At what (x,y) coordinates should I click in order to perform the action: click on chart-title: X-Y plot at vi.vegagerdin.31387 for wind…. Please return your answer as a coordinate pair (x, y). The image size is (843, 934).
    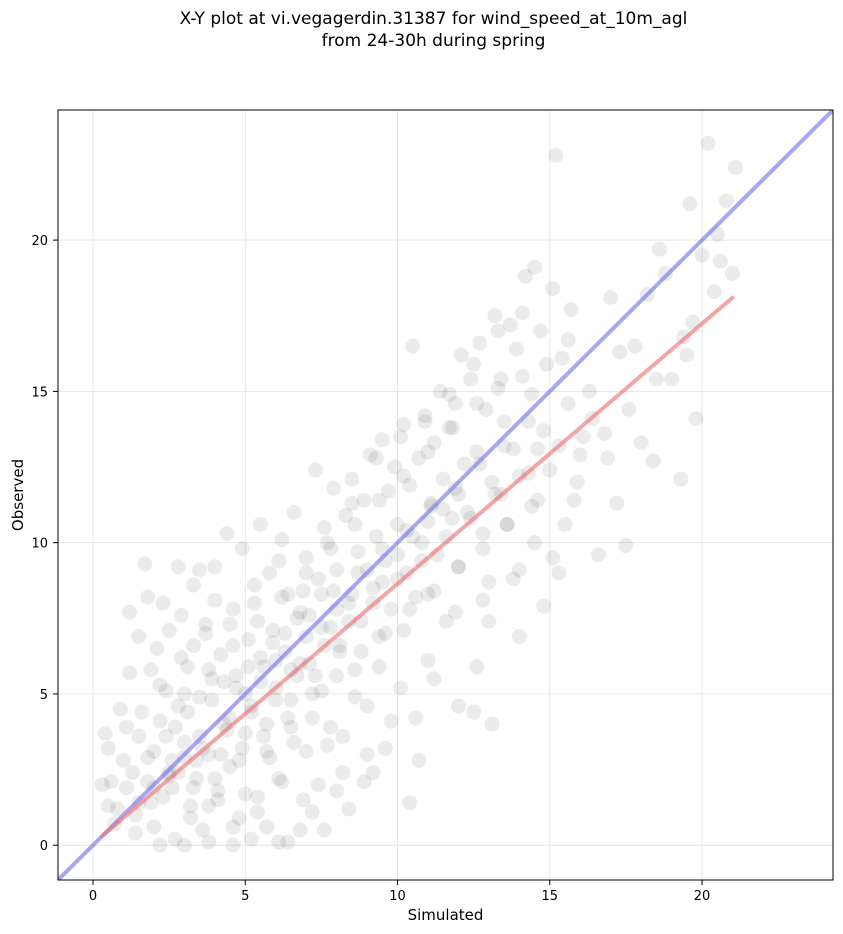
    Looking at the image, I should click on (421, 30).